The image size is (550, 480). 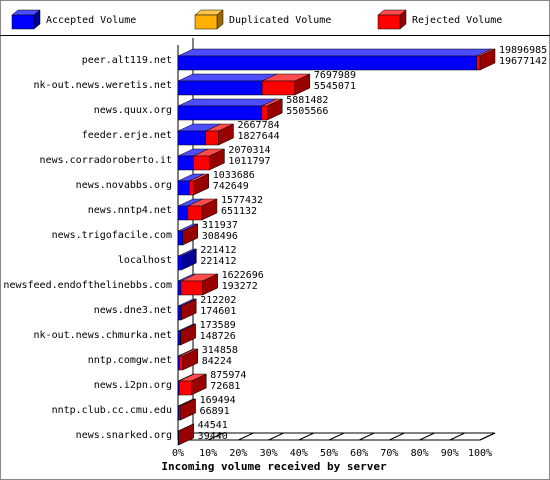 What do you see at coordinates (133, 310) in the screenshot?
I see `y-tick-label: news.dne3.net` at bounding box center [133, 310].